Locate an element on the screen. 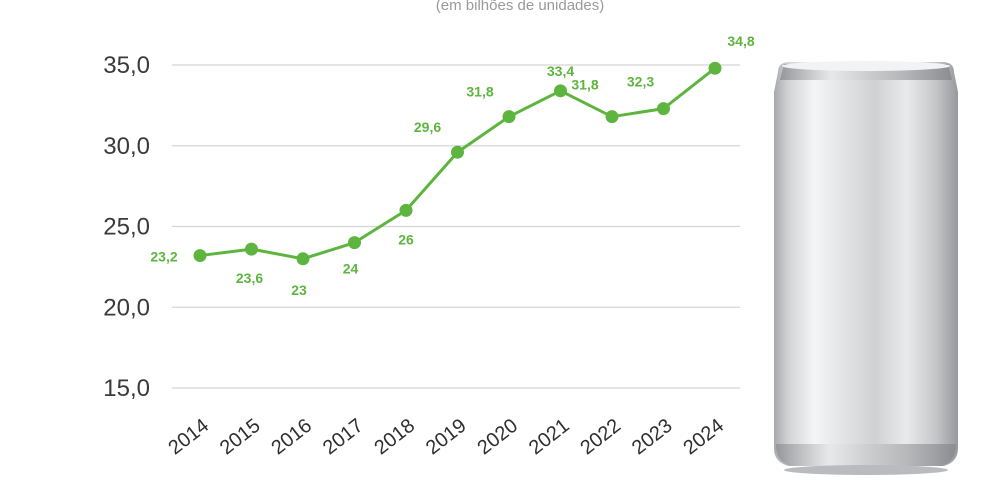 The height and width of the screenshot is (480, 1000). y-tick-label: 20,0 is located at coordinates (126, 307).